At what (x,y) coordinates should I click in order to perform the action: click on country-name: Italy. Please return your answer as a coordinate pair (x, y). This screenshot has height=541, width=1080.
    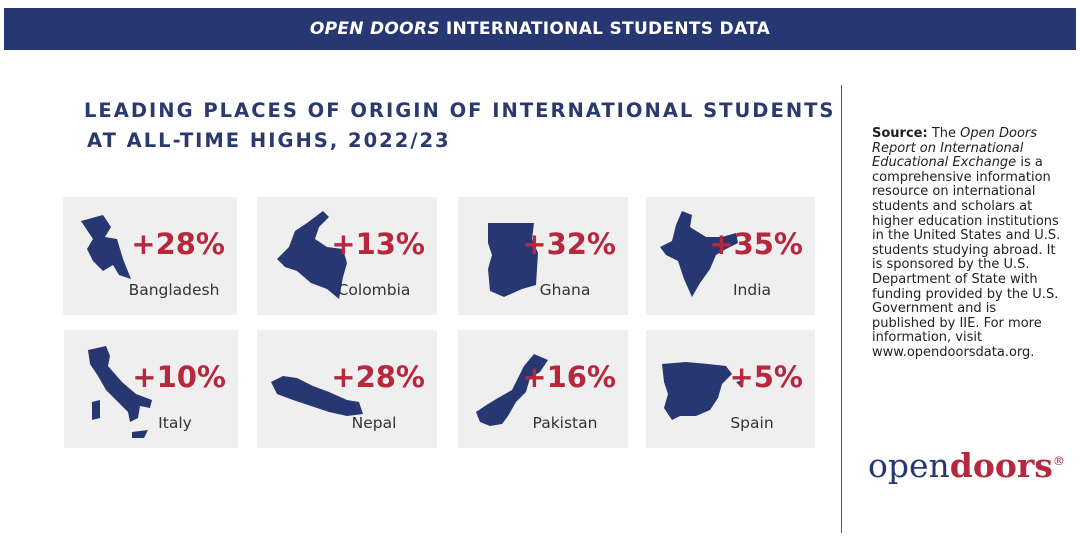
    Looking at the image, I should click on (175, 423).